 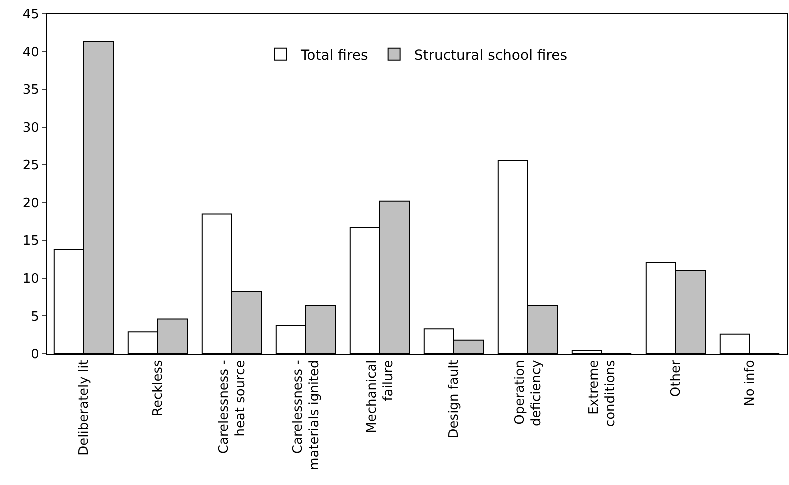 I want to click on y-tick-label: 5, so click(x=35, y=317).